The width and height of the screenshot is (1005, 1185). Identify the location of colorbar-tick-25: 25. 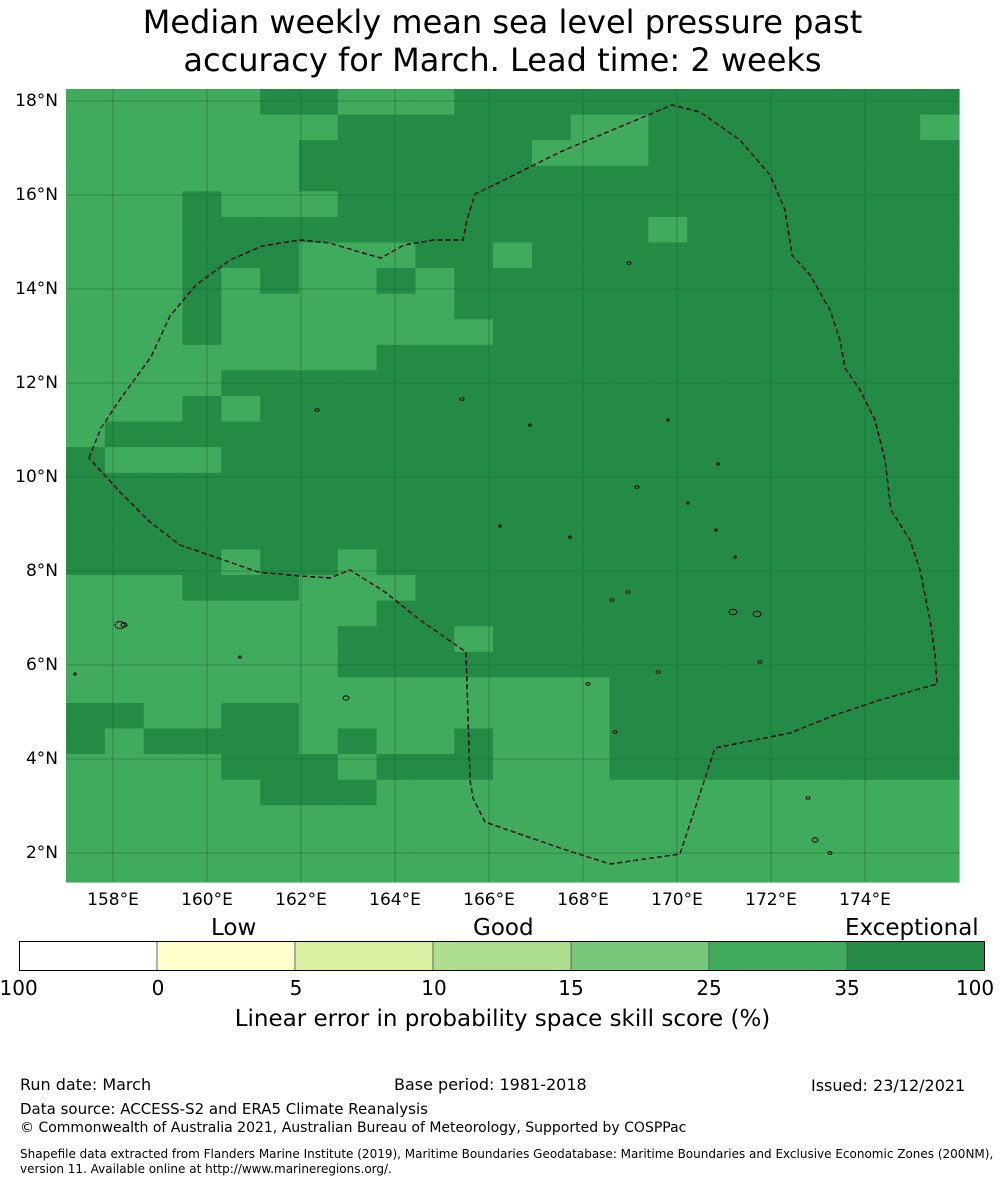
(709, 988).